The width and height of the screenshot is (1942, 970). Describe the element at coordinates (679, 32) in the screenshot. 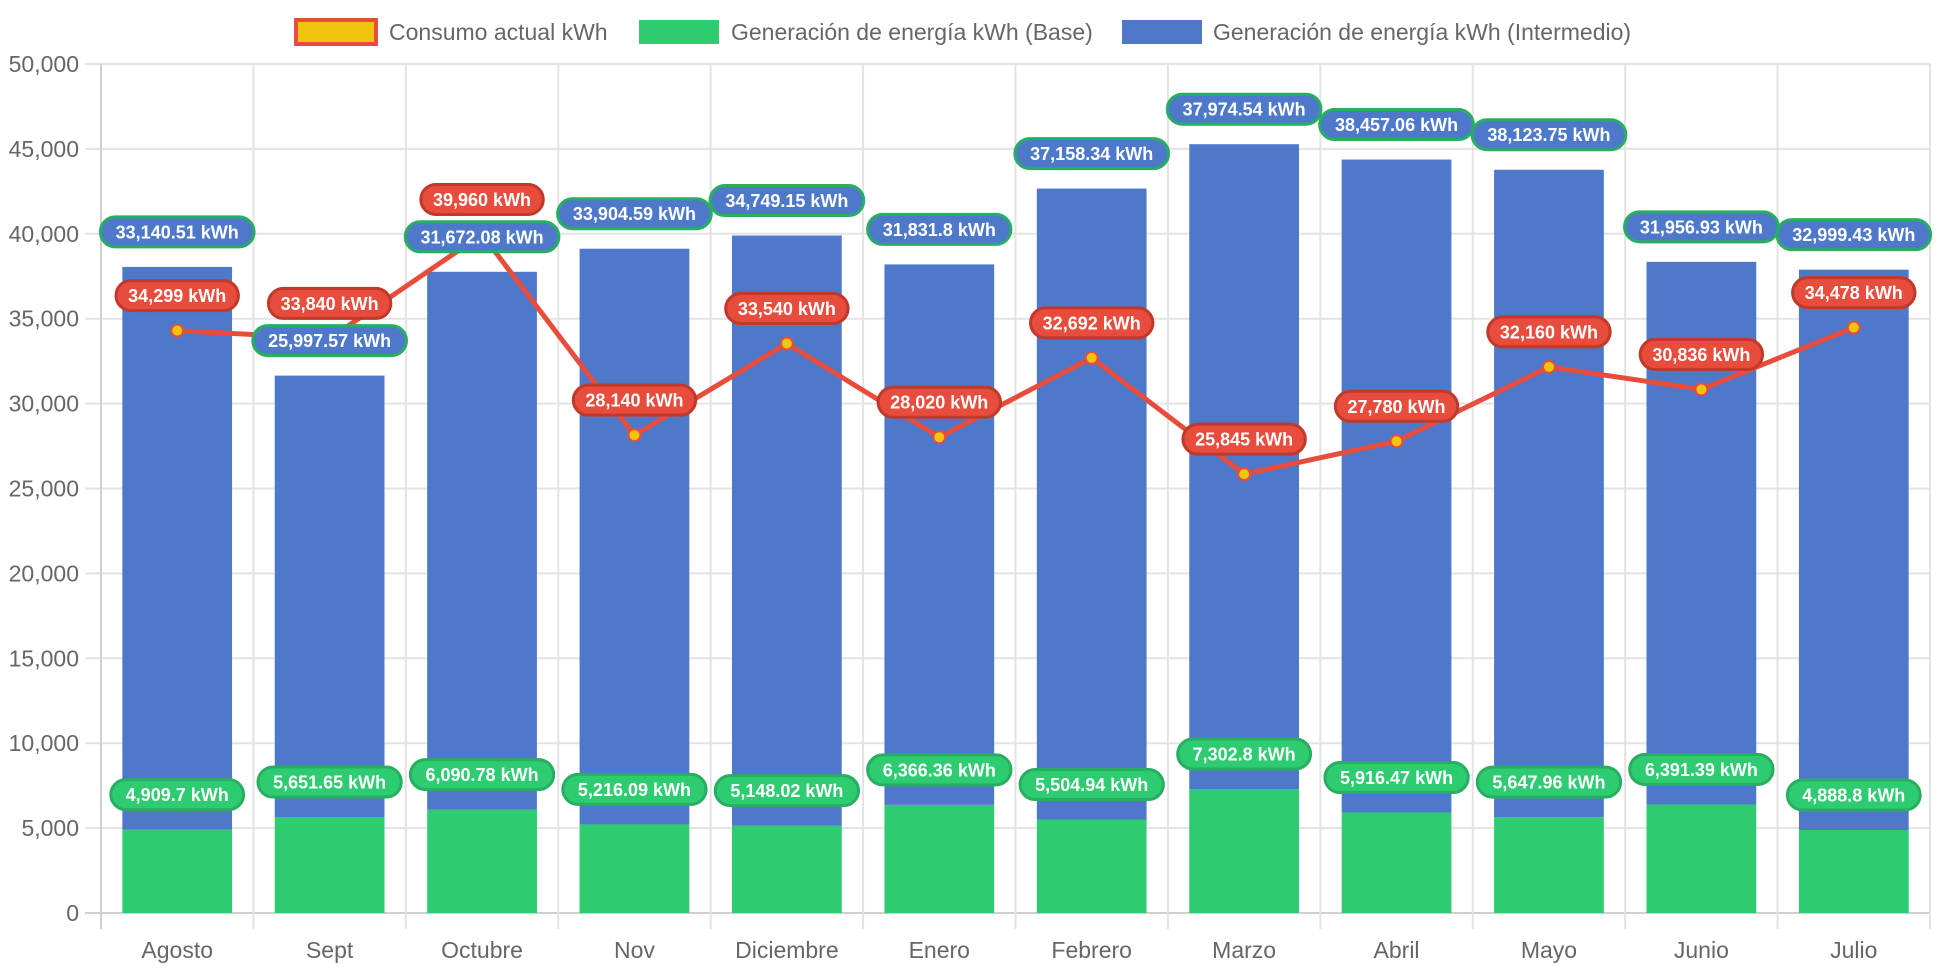

I see `legend-swatch-base` at that location.